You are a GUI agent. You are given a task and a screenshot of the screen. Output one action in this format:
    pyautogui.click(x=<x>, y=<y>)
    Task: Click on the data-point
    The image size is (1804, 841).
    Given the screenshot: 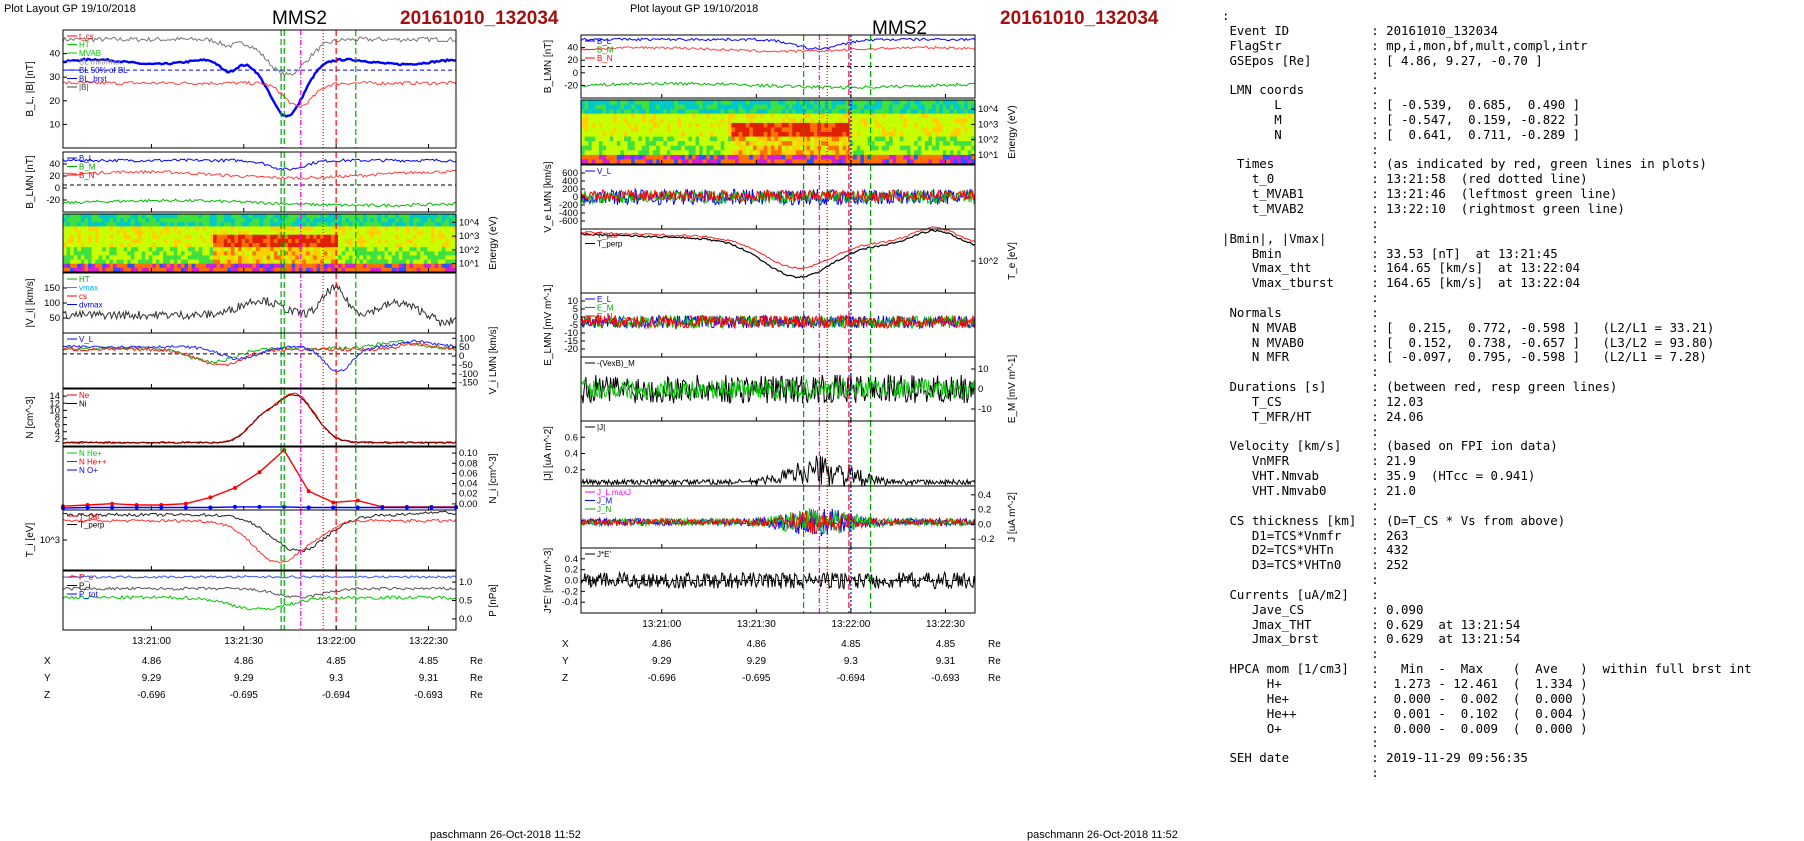 What is the action you would take?
    pyautogui.click(x=259, y=506)
    